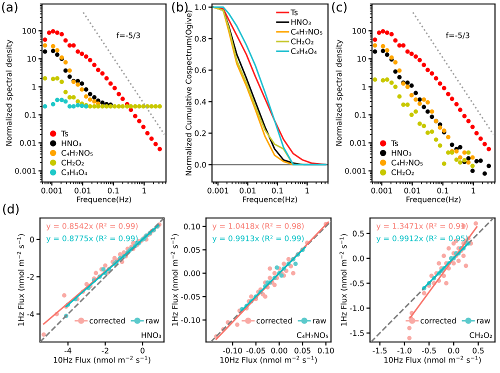  What do you see at coordinates (10, 8) in the screenshot?
I see `chart-title: (a)` at bounding box center [10, 8].